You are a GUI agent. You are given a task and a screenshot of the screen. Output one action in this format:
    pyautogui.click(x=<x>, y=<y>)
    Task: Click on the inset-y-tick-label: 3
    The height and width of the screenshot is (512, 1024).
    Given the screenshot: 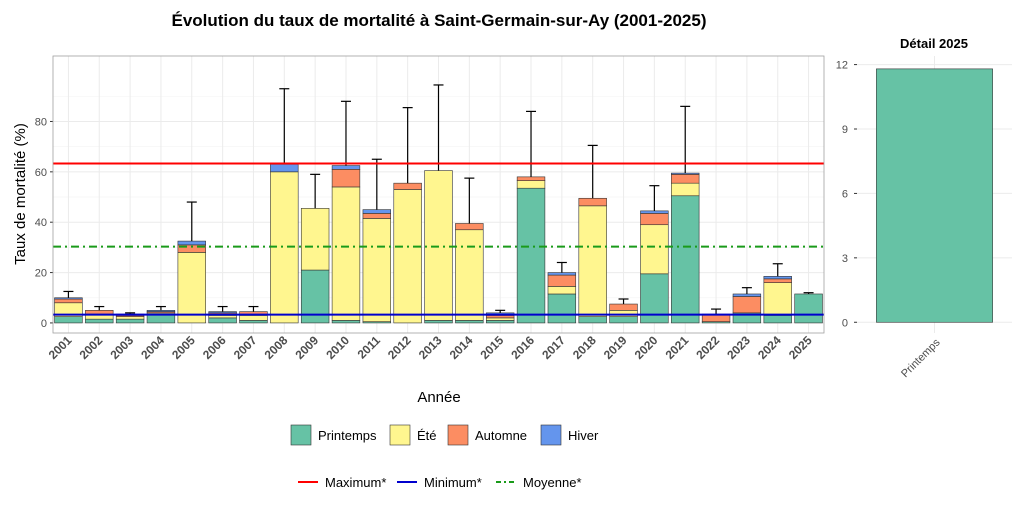 What is the action you would take?
    pyautogui.click(x=845, y=259)
    